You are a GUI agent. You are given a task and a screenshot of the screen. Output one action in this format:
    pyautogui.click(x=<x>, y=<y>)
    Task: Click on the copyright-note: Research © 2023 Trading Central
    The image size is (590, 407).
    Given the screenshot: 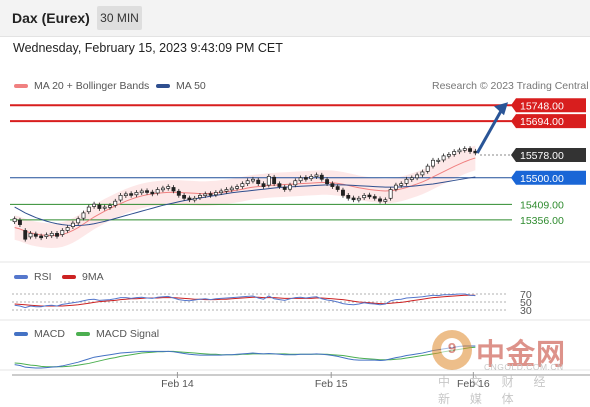 What is the action you would take?
    pyautogui.click(x=510, y=86)
    